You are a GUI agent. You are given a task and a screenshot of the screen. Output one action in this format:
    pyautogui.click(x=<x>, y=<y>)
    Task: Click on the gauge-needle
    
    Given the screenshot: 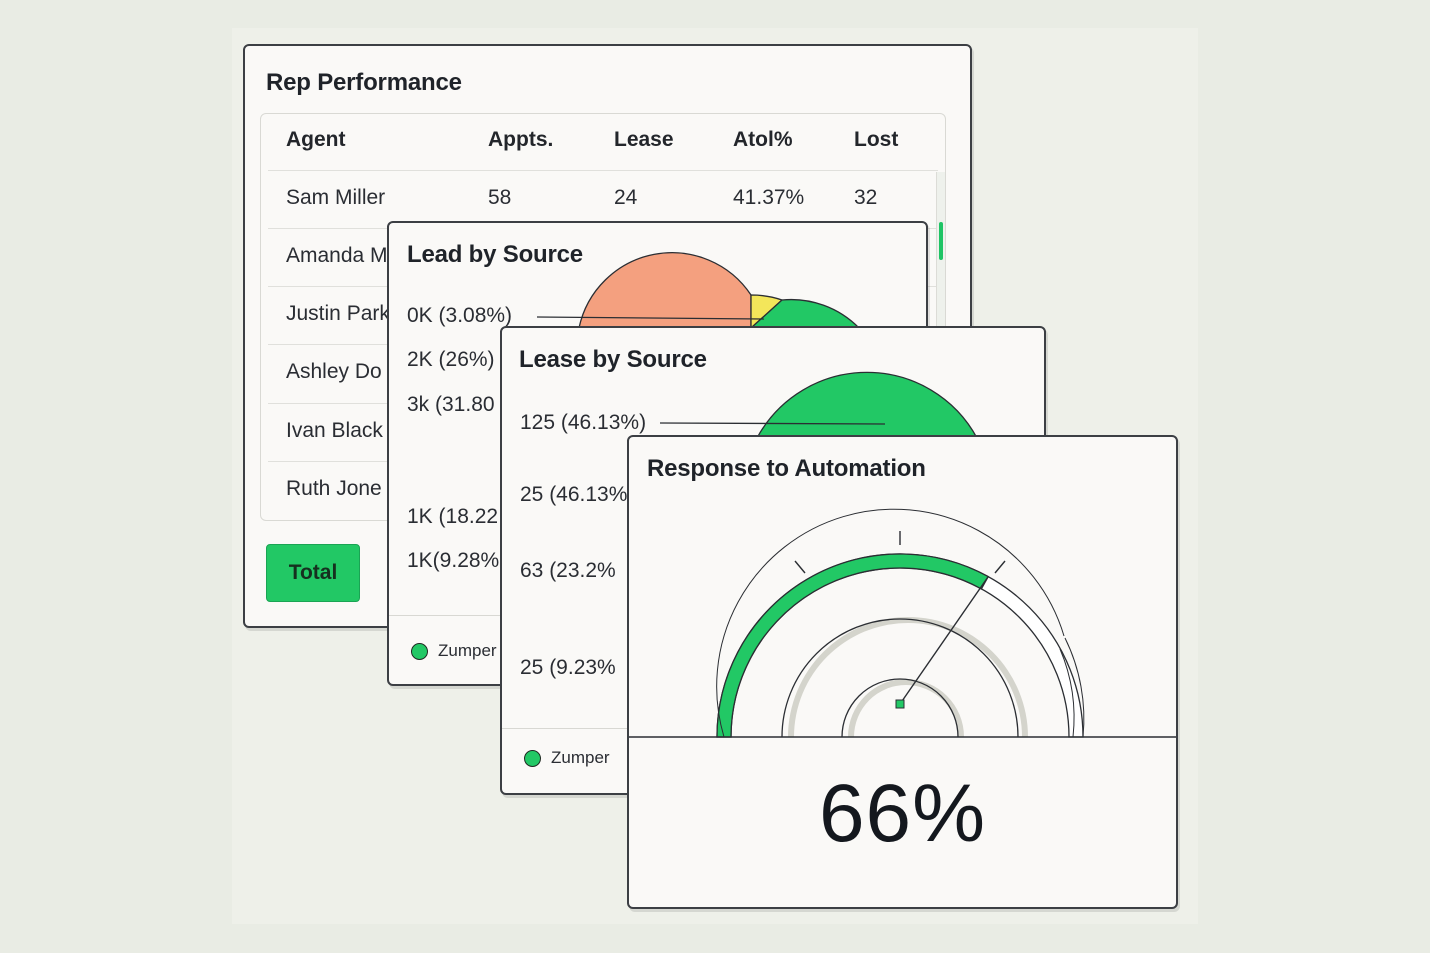 What is the action you would take?
    pyautogui.click(x=944, y=640)
    